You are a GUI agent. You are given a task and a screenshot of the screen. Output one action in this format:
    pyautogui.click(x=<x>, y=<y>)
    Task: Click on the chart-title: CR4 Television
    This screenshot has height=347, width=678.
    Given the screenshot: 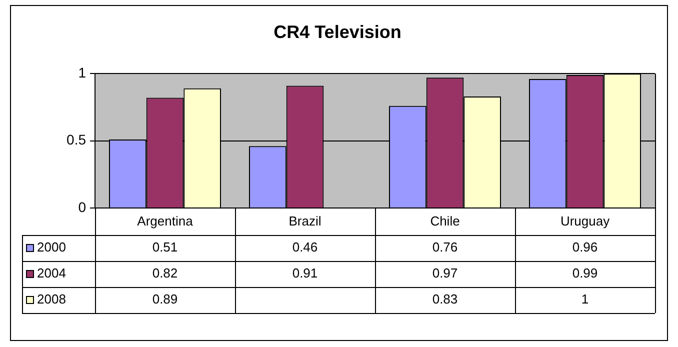 What is the action you would take?
    pyautogui.click(x=338, y=32)
    